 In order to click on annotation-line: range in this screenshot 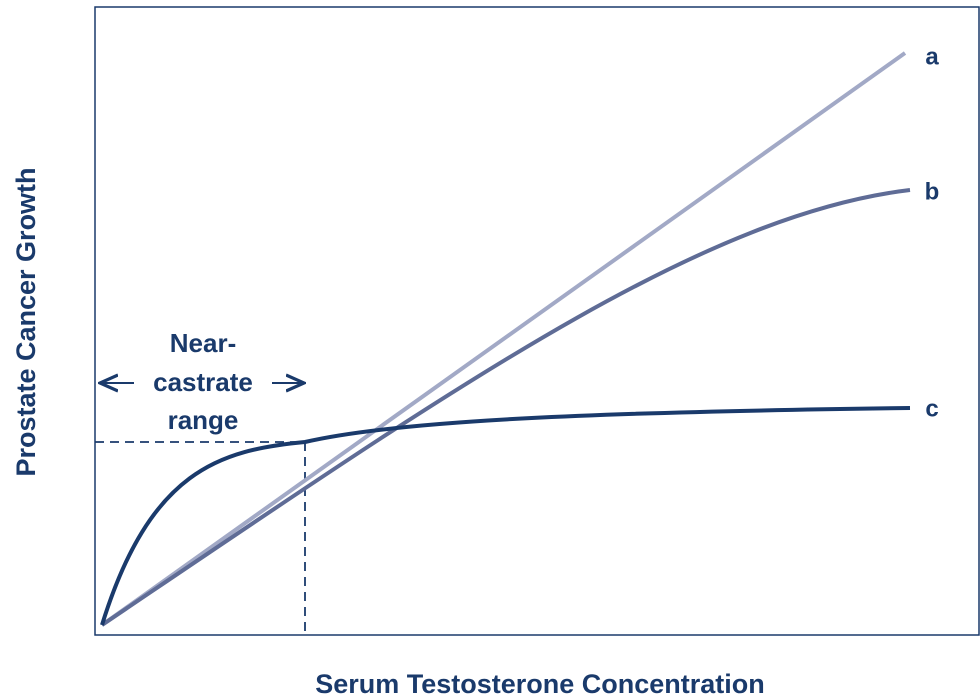, I will do `click(203, 420)`.